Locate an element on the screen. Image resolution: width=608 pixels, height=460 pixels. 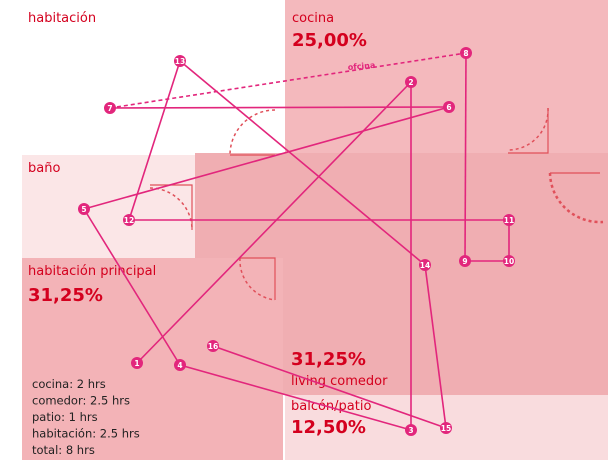
node-label: 6 is located at coordinates (448, 107).